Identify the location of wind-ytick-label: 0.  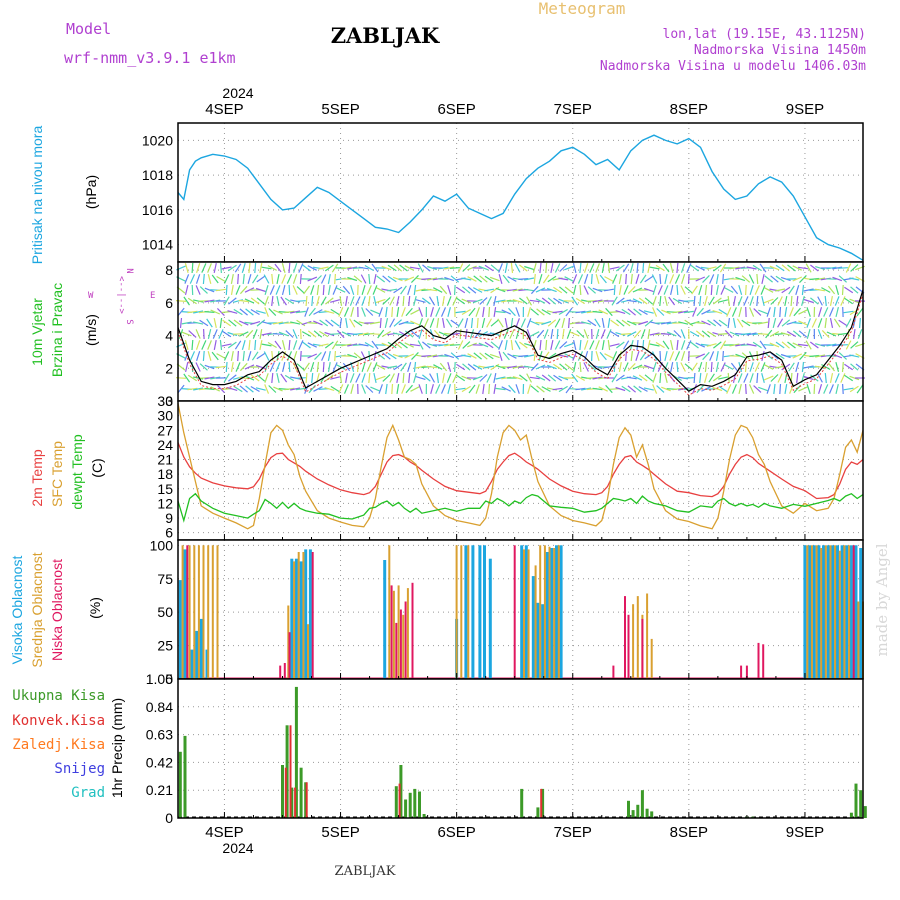
(169, 401).